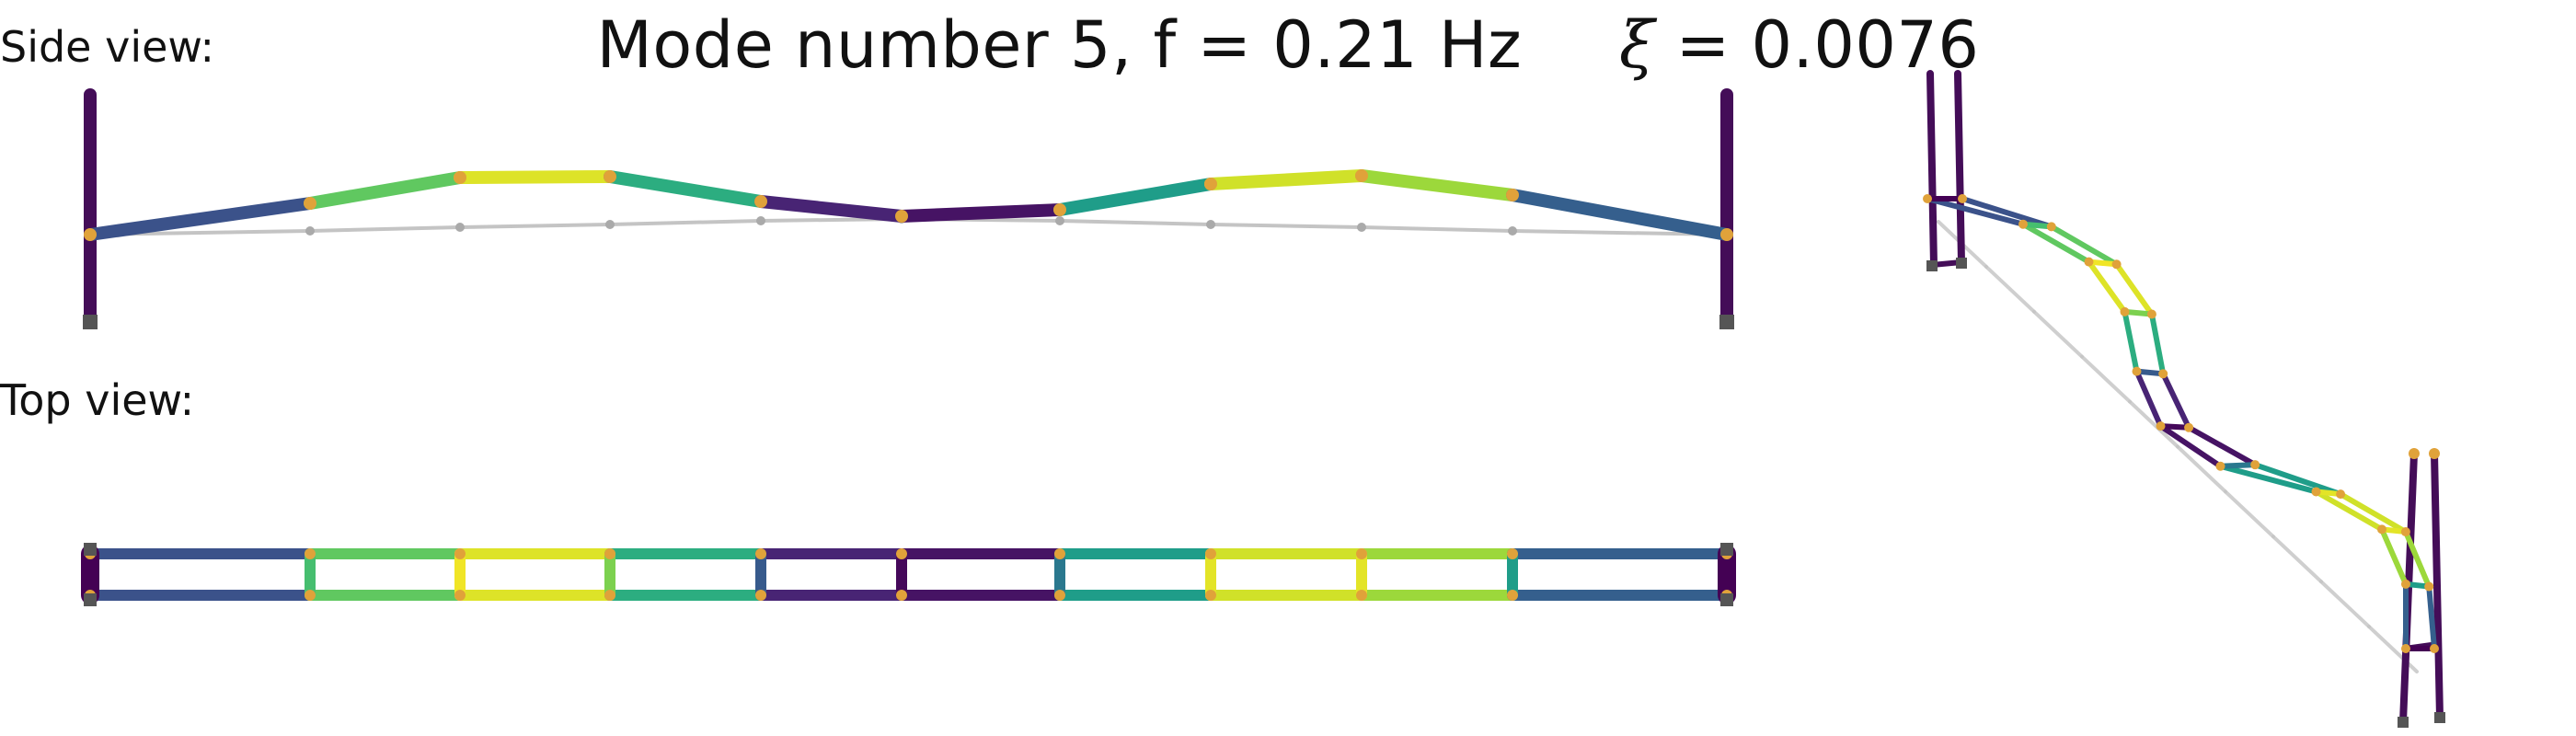  I want to click on title-prefix: Mode number 5, f = 0.21 Hz, so click(1059, 45).